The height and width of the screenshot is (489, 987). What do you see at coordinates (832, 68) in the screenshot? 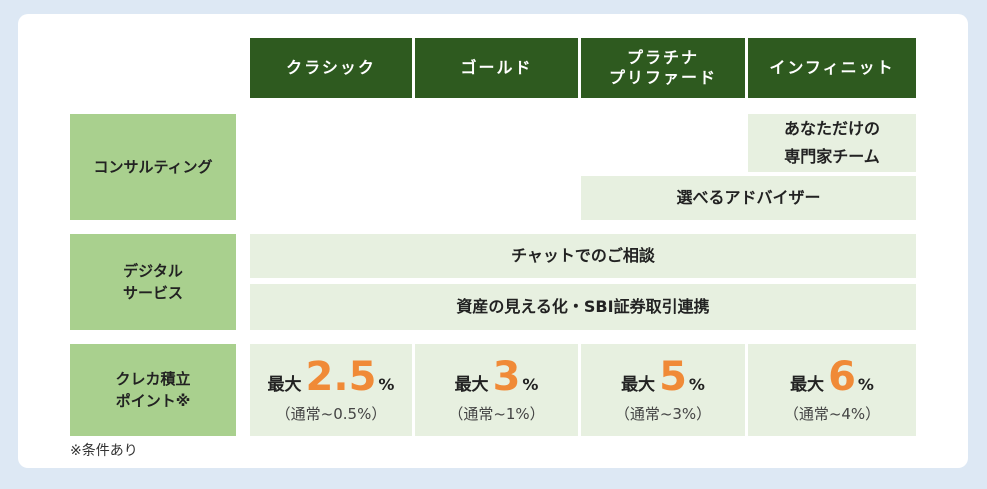
I see `plan-header-infinite: インフィニット` at bounding box center [832, 68].